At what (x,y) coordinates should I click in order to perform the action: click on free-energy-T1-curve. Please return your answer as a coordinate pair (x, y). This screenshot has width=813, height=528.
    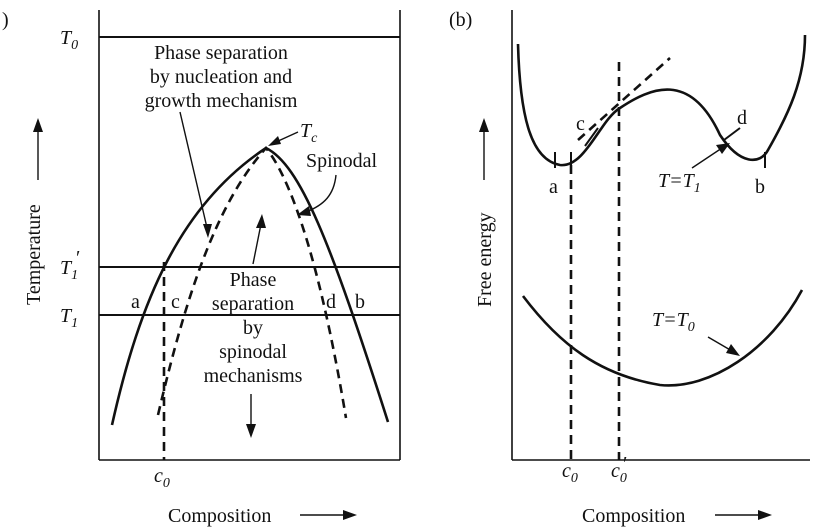
    Looking at the image, I should click on (661, 100).